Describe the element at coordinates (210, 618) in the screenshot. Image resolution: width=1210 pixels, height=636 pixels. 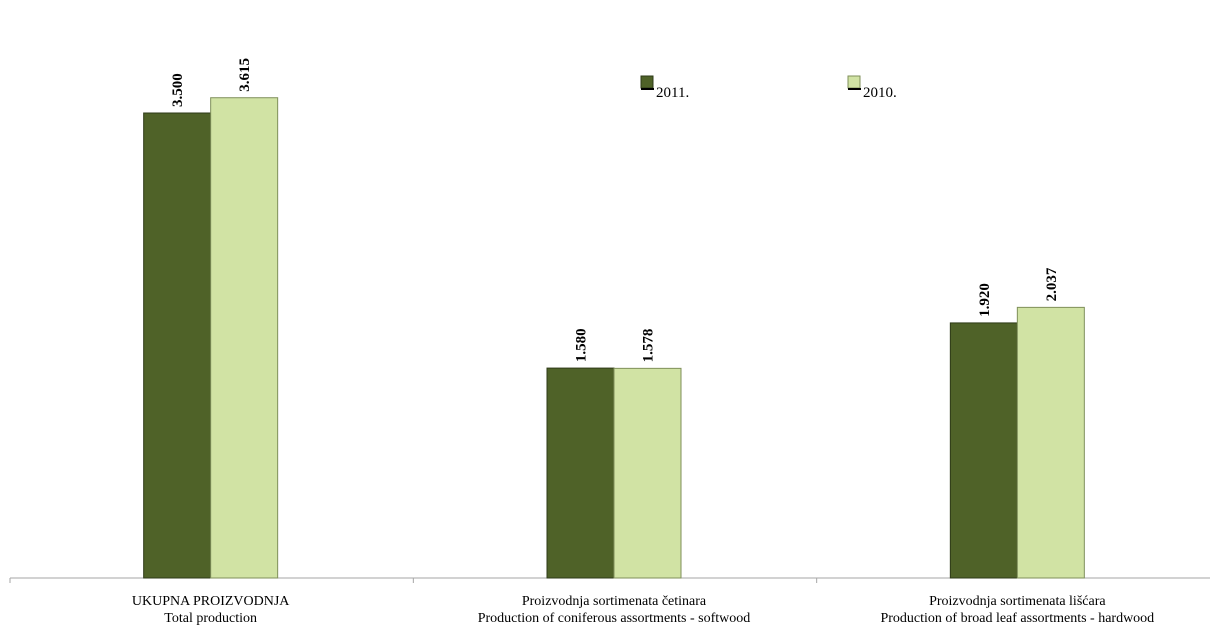
I see `x-tick-label: Total production` at that location.